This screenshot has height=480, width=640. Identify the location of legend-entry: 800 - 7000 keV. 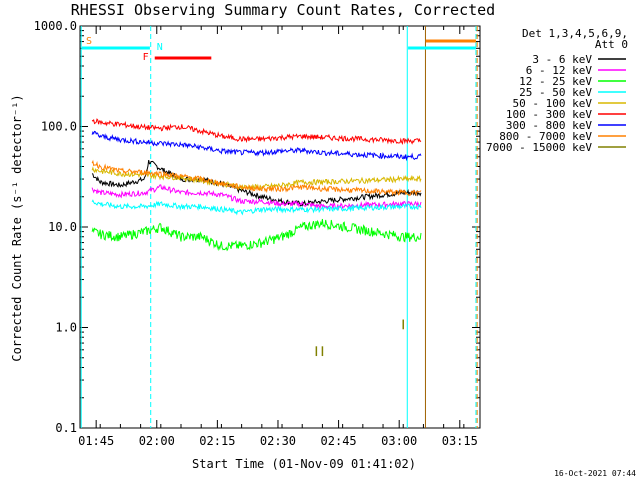
(545, 136).